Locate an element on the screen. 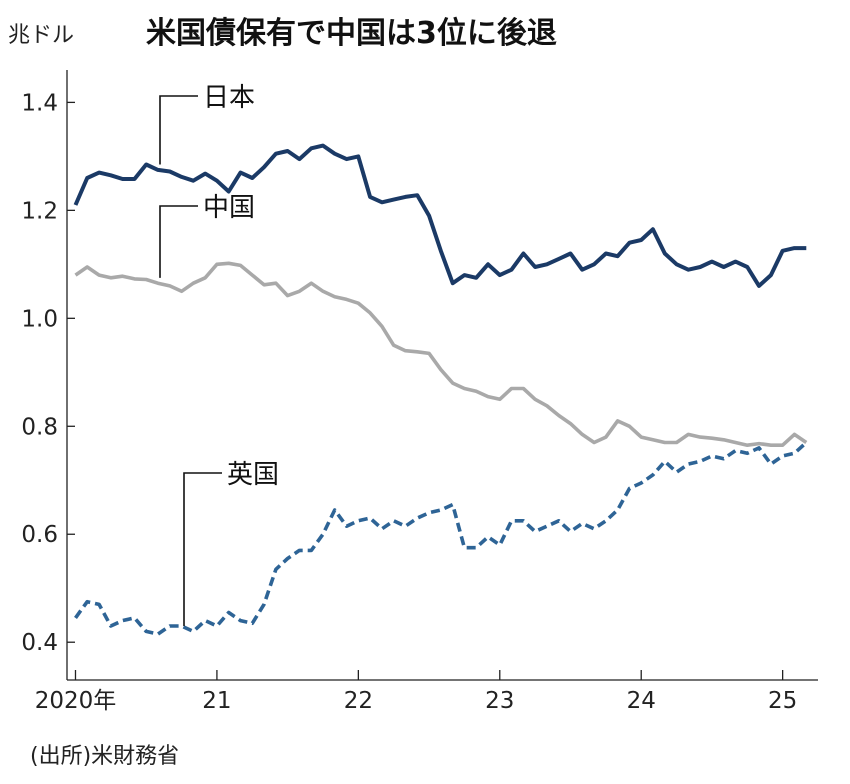  y-tick-label: 1.0 is located at coordinates (39, 319).